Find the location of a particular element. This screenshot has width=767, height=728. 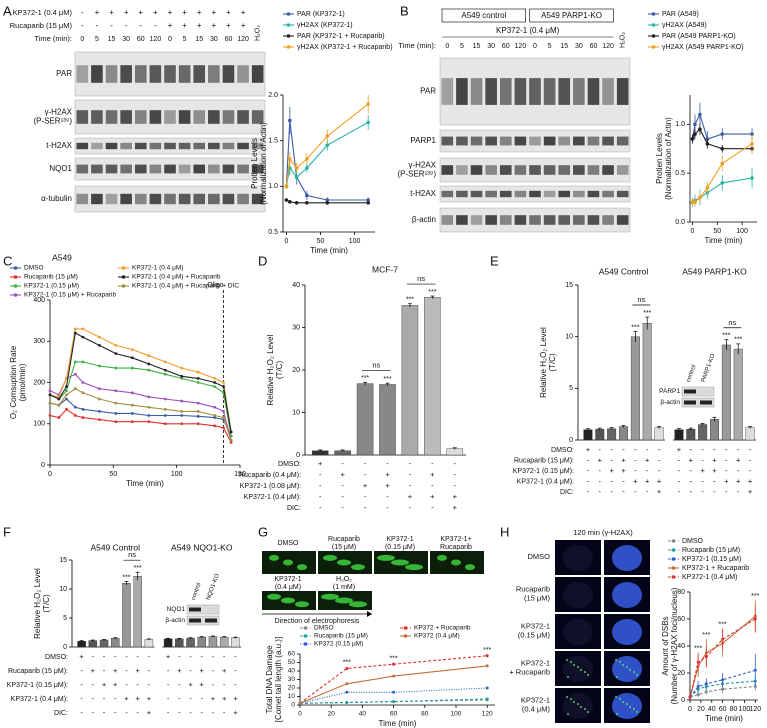

legend-label: PAR (A549) is located at coordinates (680, 14).